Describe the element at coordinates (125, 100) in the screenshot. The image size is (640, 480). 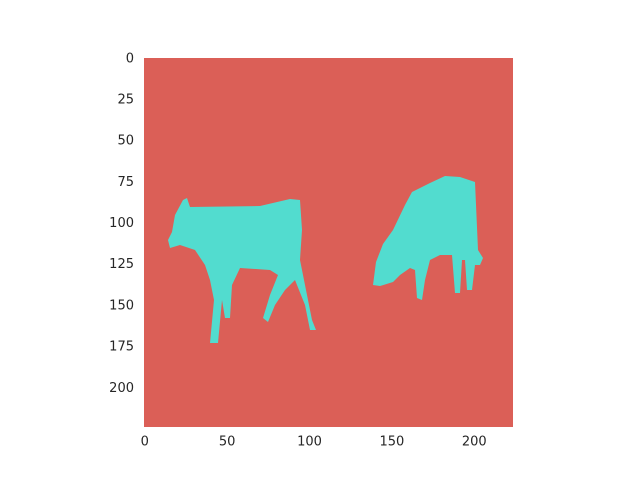
I see `y-tick-label: 25` at that location.